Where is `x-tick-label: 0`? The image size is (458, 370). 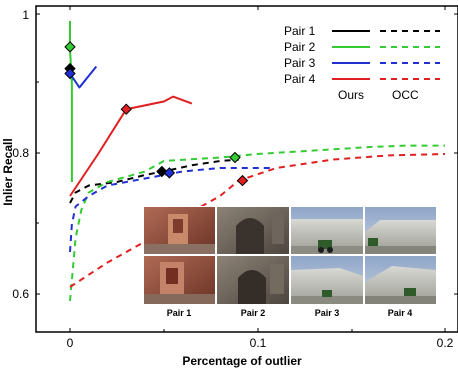
x-tick-label: 0 is located at coordinates (70, 343).